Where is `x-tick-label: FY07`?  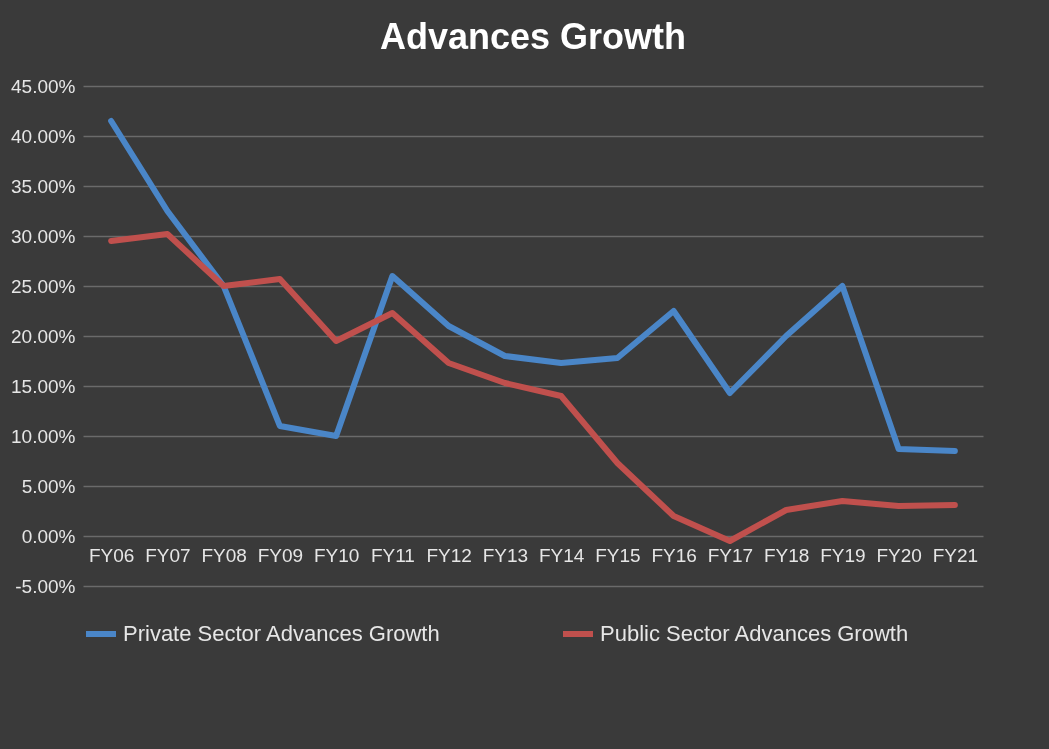
x-tick-label: FY07 is located at coordinates (168, 555).